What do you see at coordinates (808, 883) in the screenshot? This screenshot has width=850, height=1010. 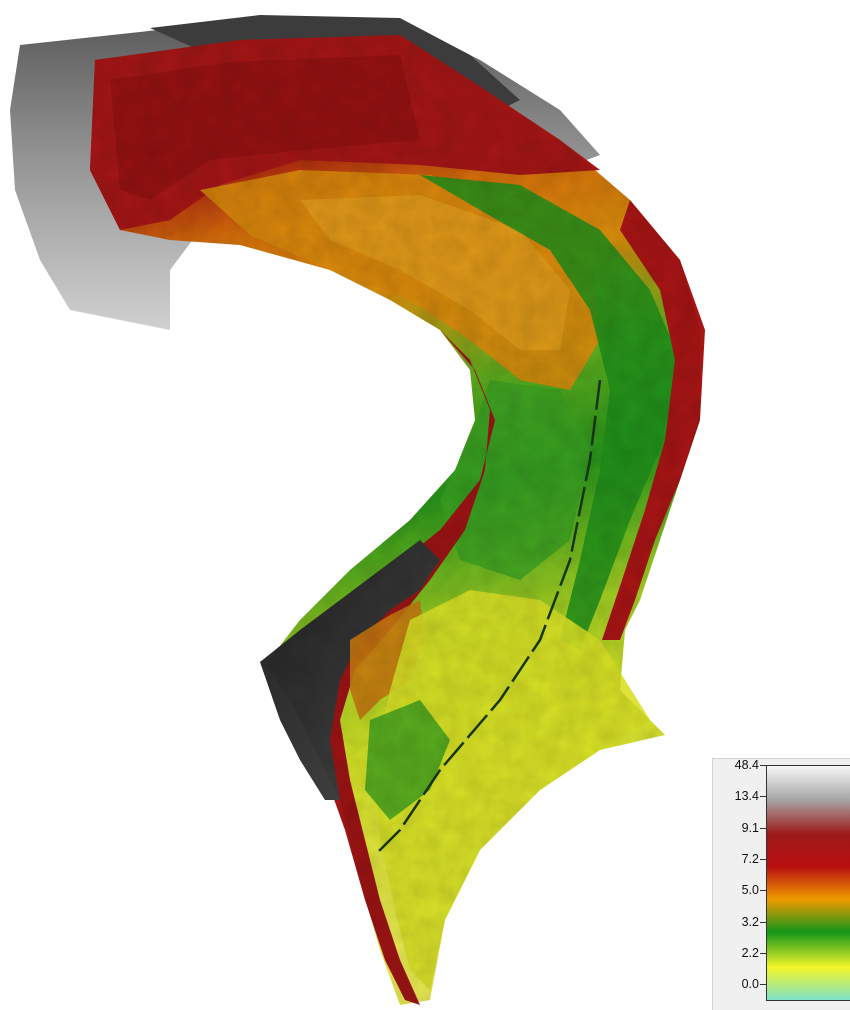 I see `legend-color-ramp` at bounding box center [808, 883].